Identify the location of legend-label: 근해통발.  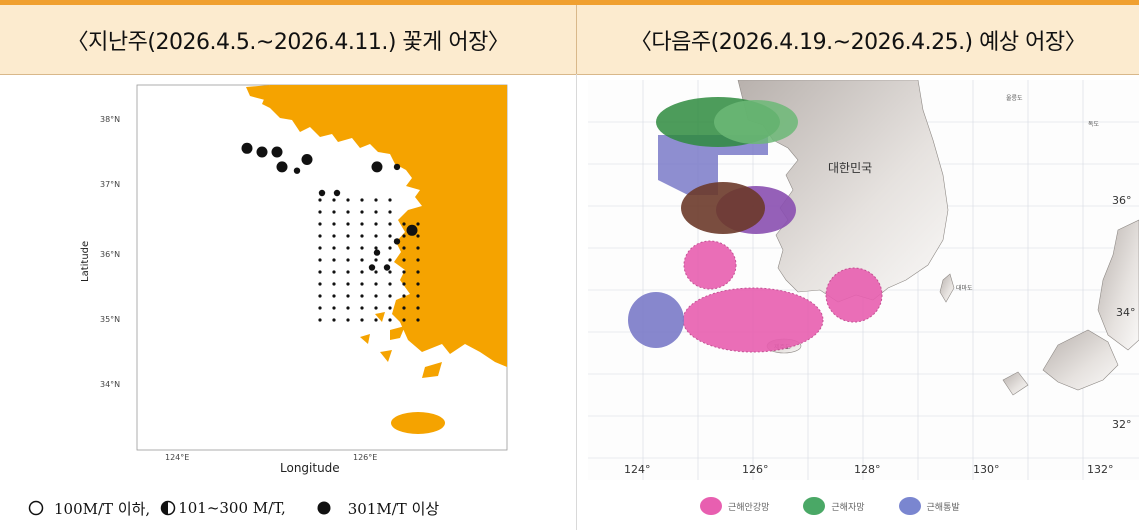
(943, 507).